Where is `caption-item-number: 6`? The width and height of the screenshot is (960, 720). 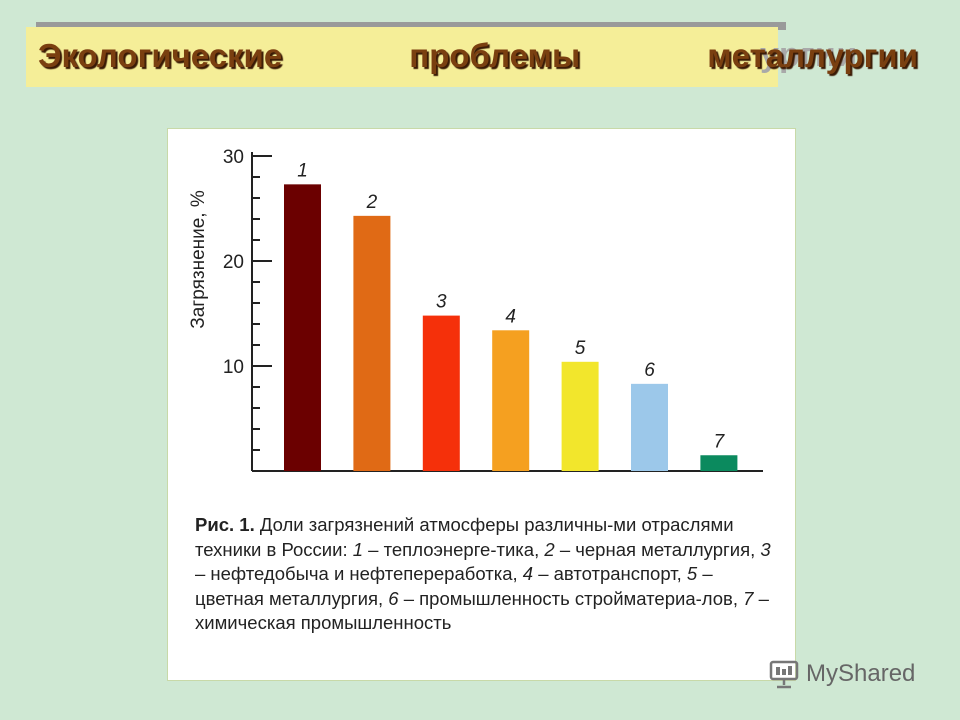
caption-item-number: 6 is located at coordinates (393, 598).